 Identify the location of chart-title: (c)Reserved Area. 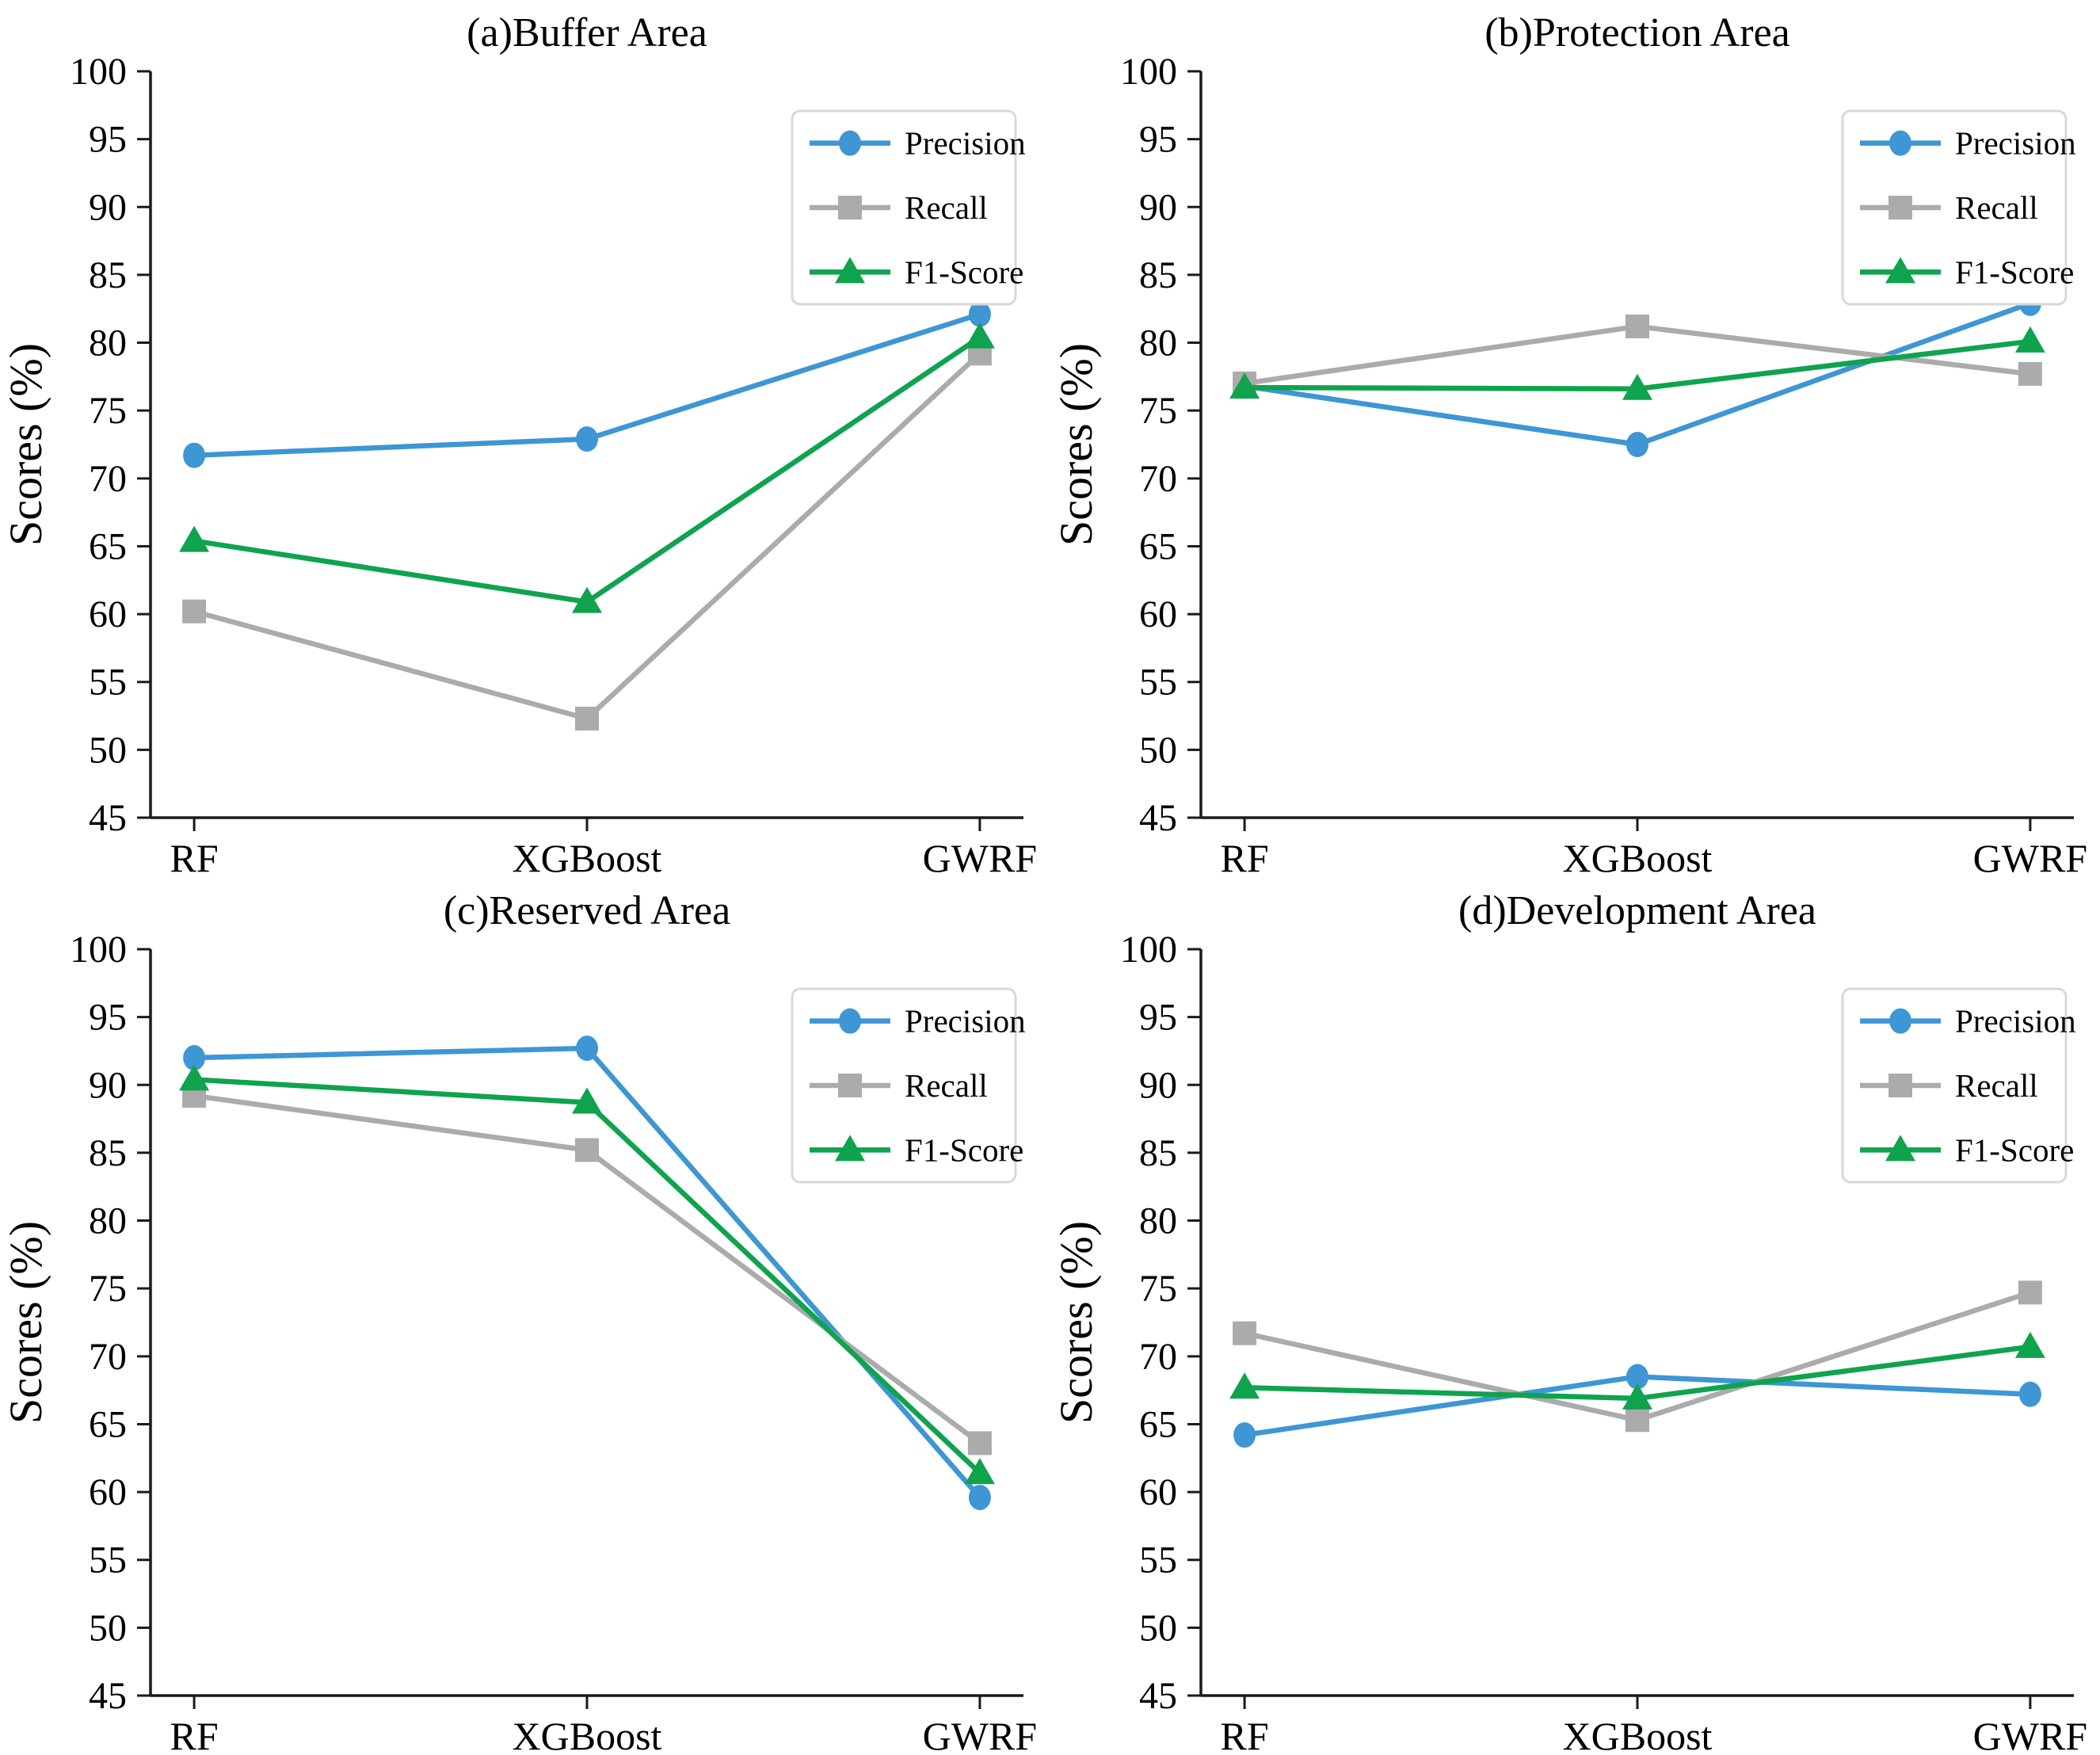
(587, 910).